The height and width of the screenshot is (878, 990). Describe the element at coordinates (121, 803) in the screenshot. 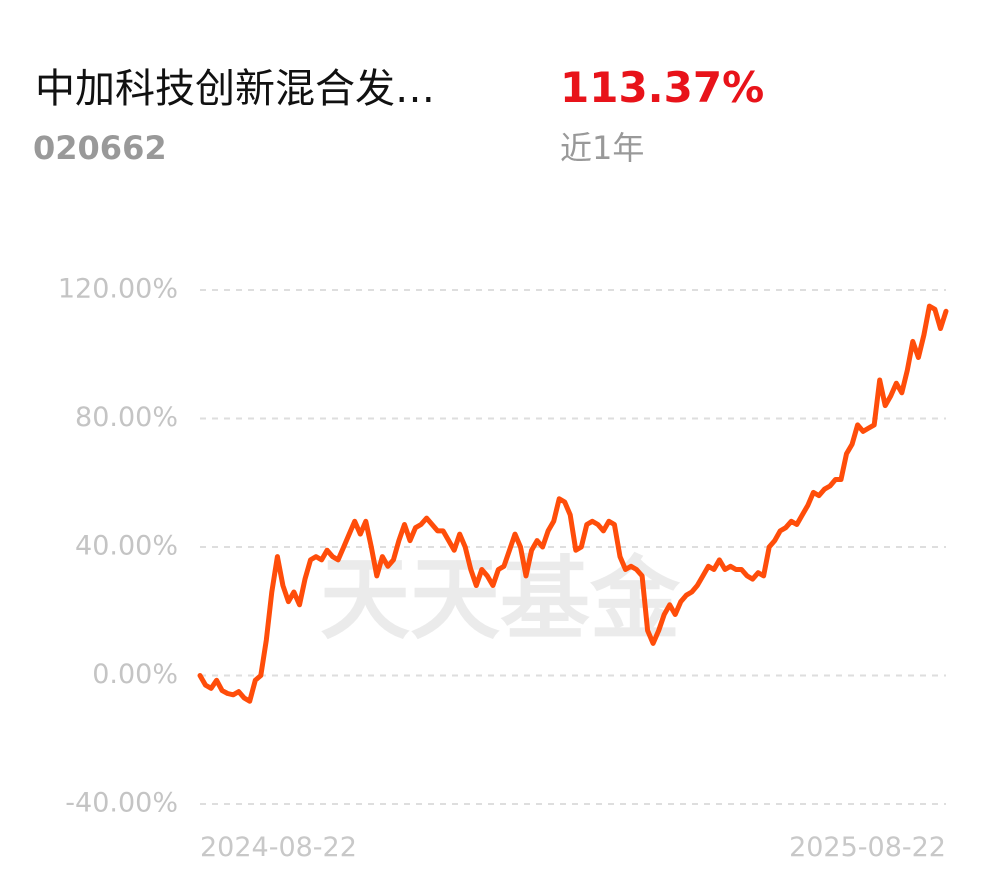

I see `y-tick-label: -40.00%` at that location.